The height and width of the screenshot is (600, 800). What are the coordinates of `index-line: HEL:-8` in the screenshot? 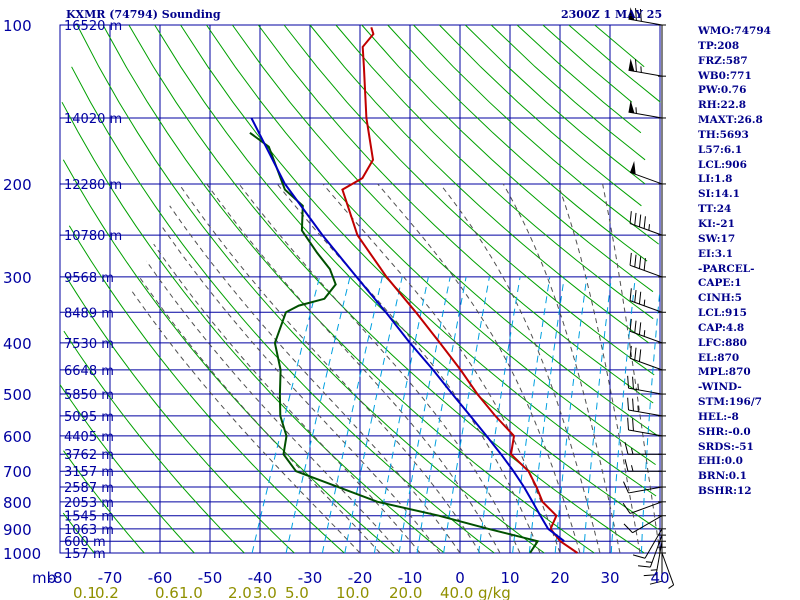 It's located at (718, 416).